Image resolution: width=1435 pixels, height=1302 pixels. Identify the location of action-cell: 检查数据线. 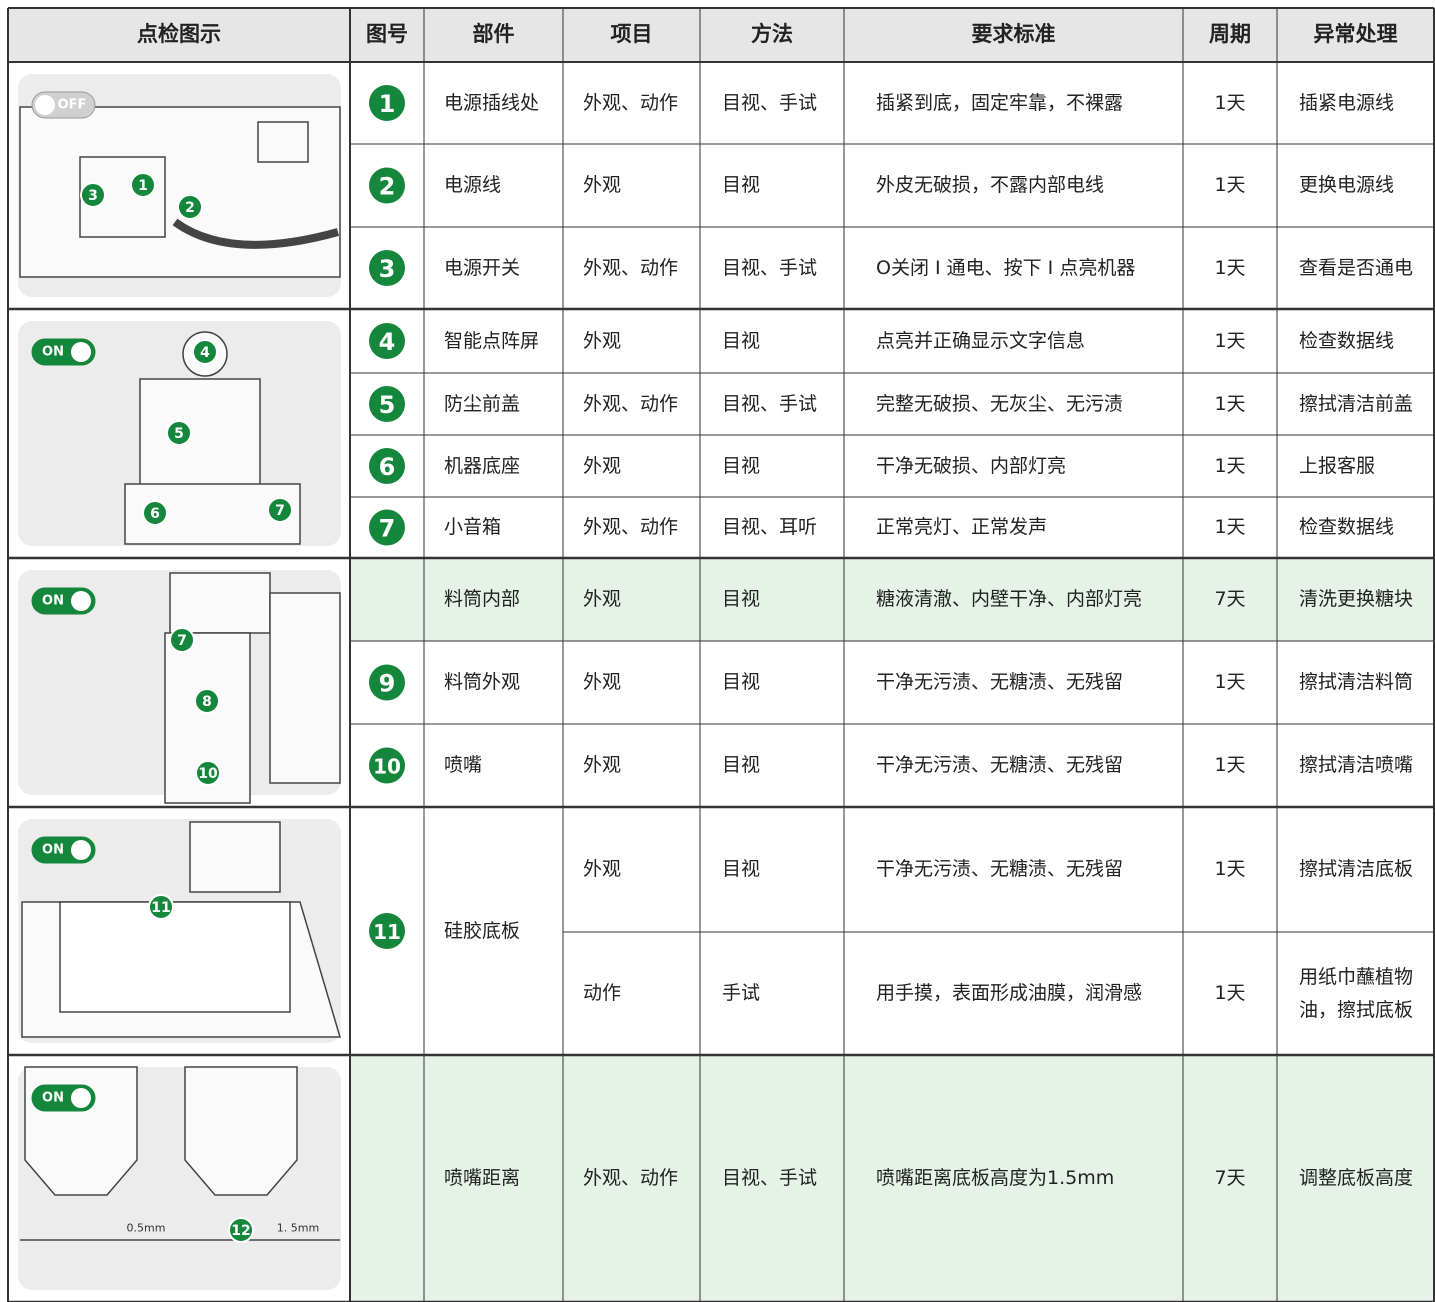
(1347, 527).